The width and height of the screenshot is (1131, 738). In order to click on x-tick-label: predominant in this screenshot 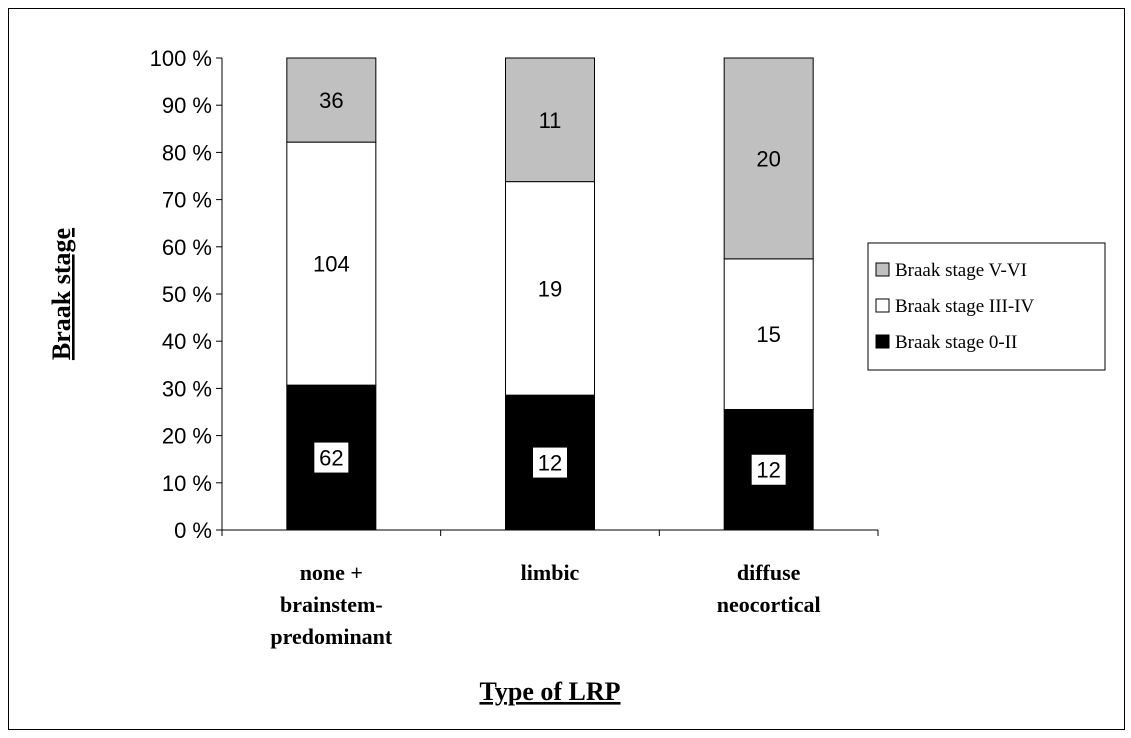, I will do `click(331, 636)`.